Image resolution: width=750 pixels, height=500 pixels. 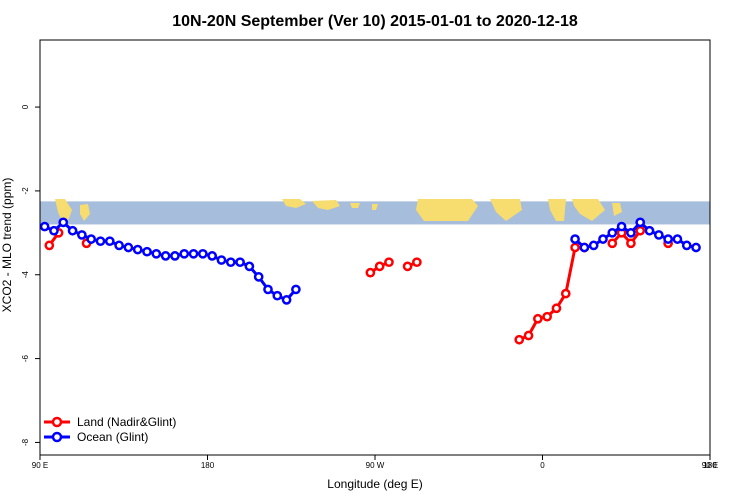 I want to click on map-ocean, so click(x=375, y=213).